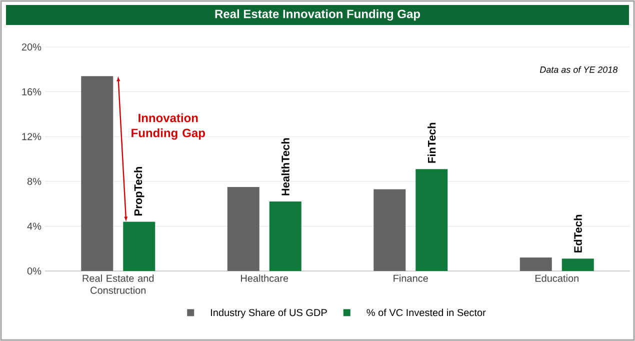 The height and width of the screenshot is (341, 635). Describe the element at coordinates (579, 69) in the screenshot. I see `annotation: Data as of YE 2018` at that location.